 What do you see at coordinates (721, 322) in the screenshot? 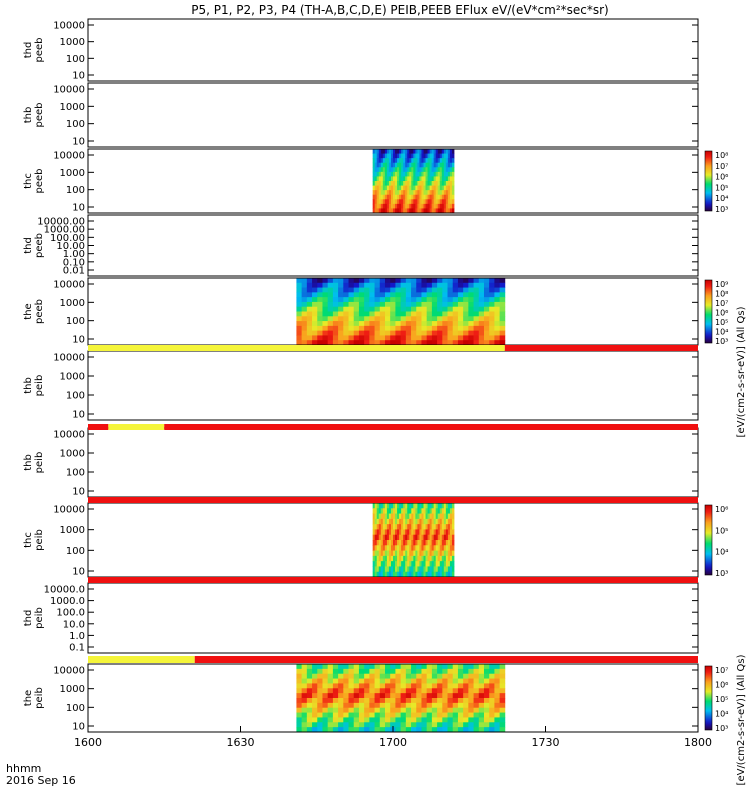
I see `colorbar-tick-label: 10⁵` at bounding box center [721, 322].